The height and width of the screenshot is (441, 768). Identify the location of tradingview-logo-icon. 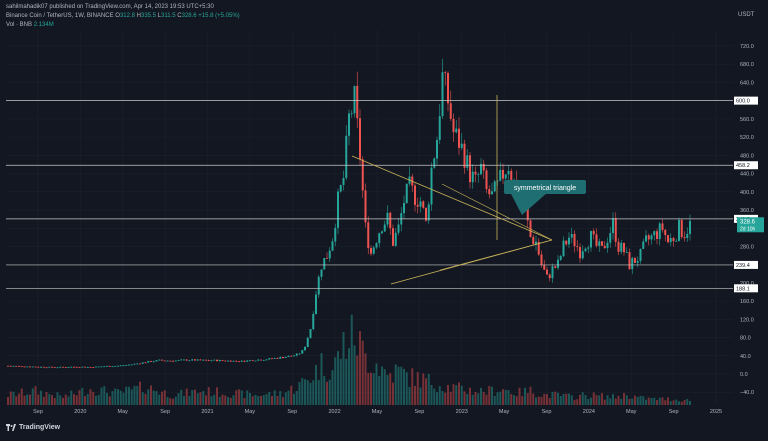
(11, 427).